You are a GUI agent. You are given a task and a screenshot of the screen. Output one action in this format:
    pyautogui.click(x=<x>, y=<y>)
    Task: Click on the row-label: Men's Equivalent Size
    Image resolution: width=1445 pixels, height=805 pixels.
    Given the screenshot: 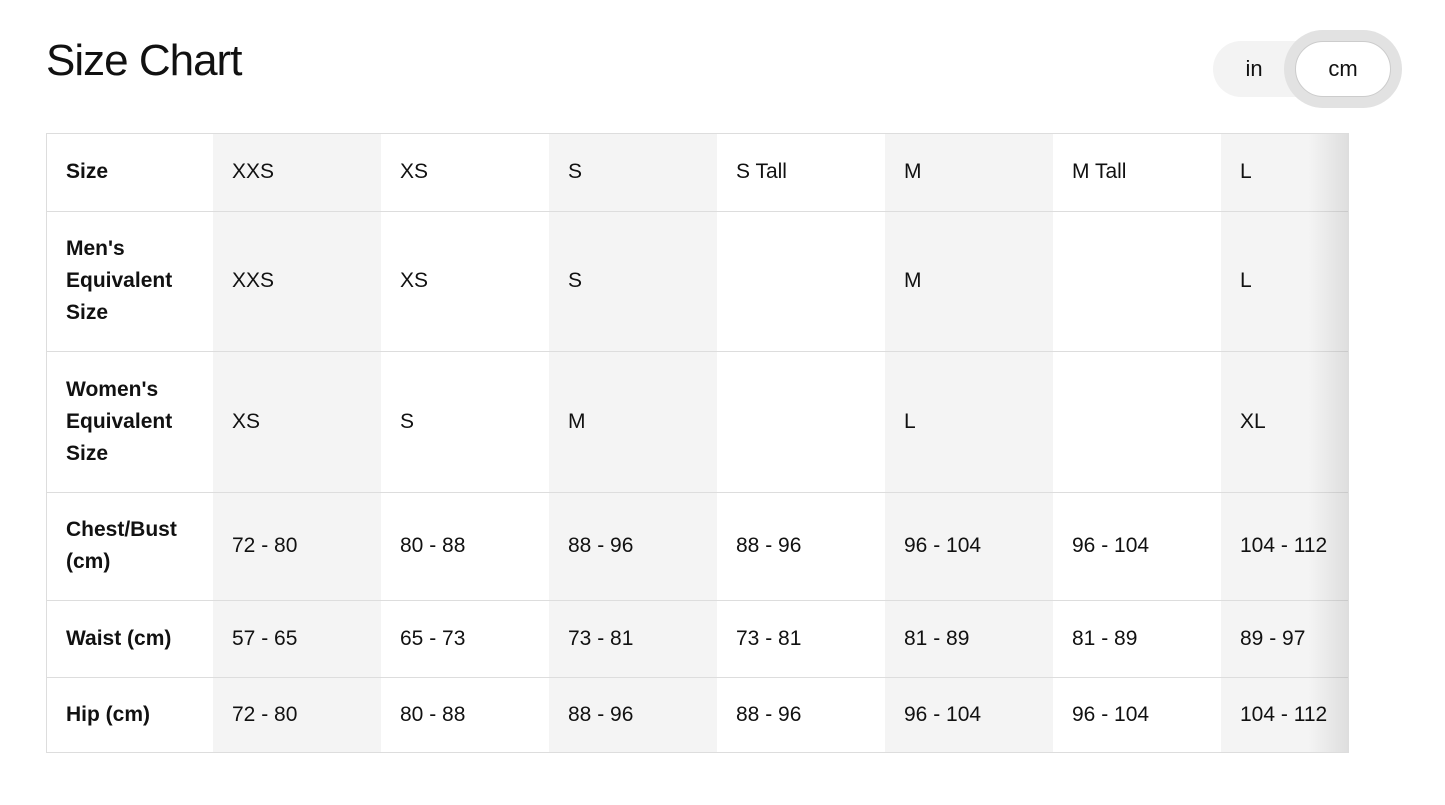 What is the action you would take?
    pyautogui.click(x=130, y=281)
    